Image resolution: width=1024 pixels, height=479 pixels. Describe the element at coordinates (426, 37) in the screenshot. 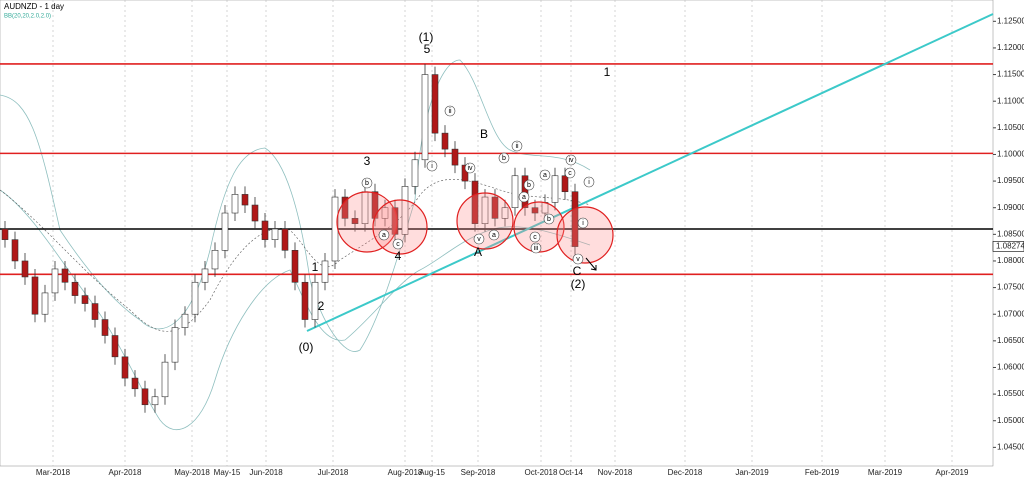

I see `wave-label: (1)` at that location.